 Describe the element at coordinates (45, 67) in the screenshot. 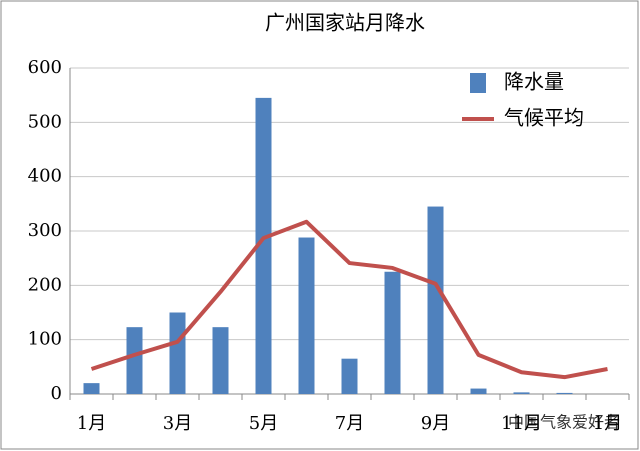

I see `y-tick-label: 600` at that location.